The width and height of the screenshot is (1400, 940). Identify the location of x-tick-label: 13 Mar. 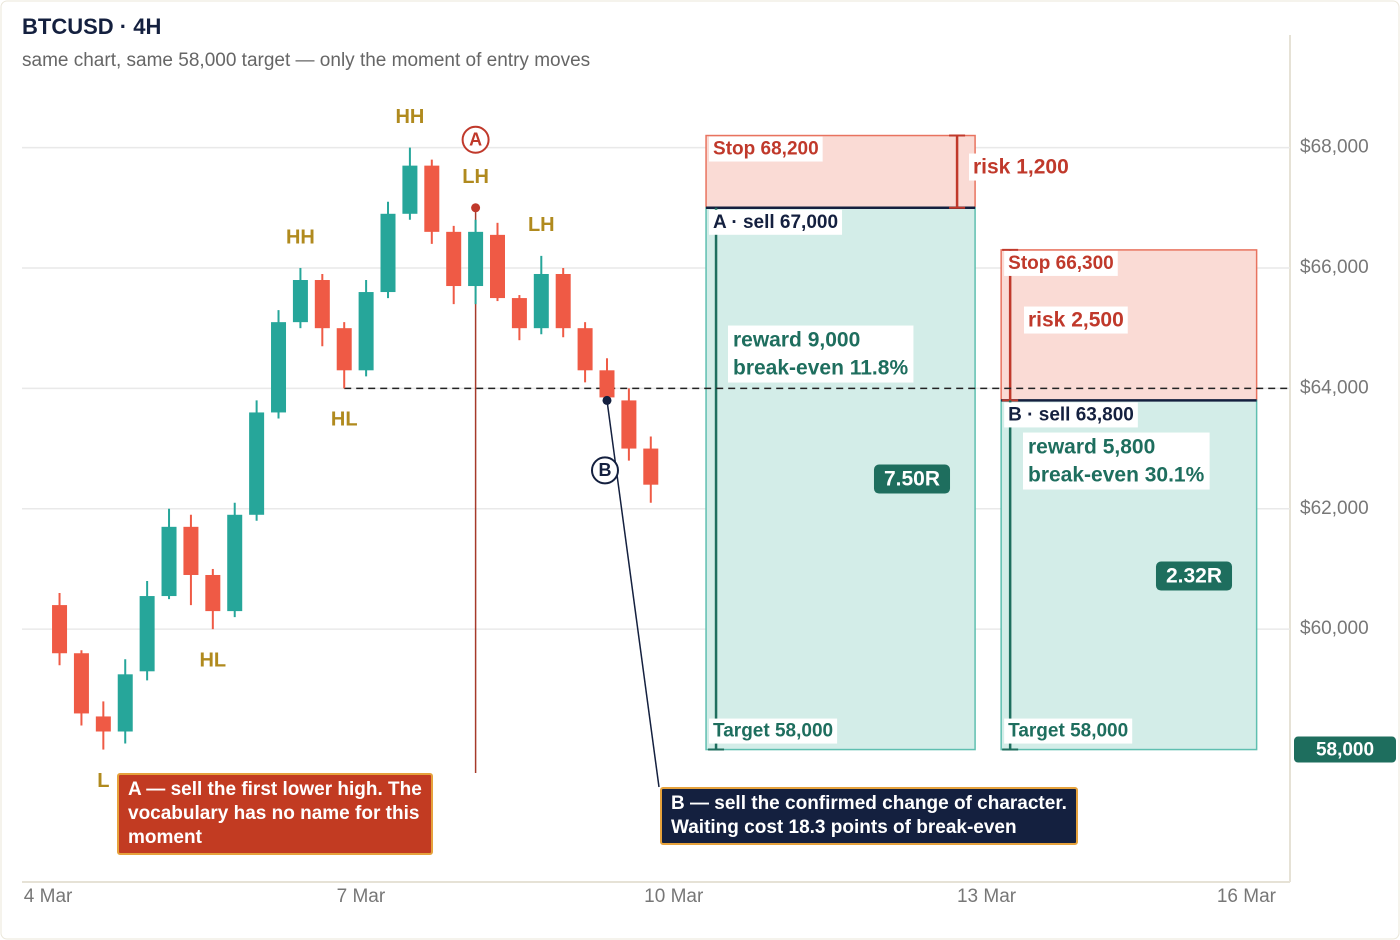
(987, 896).